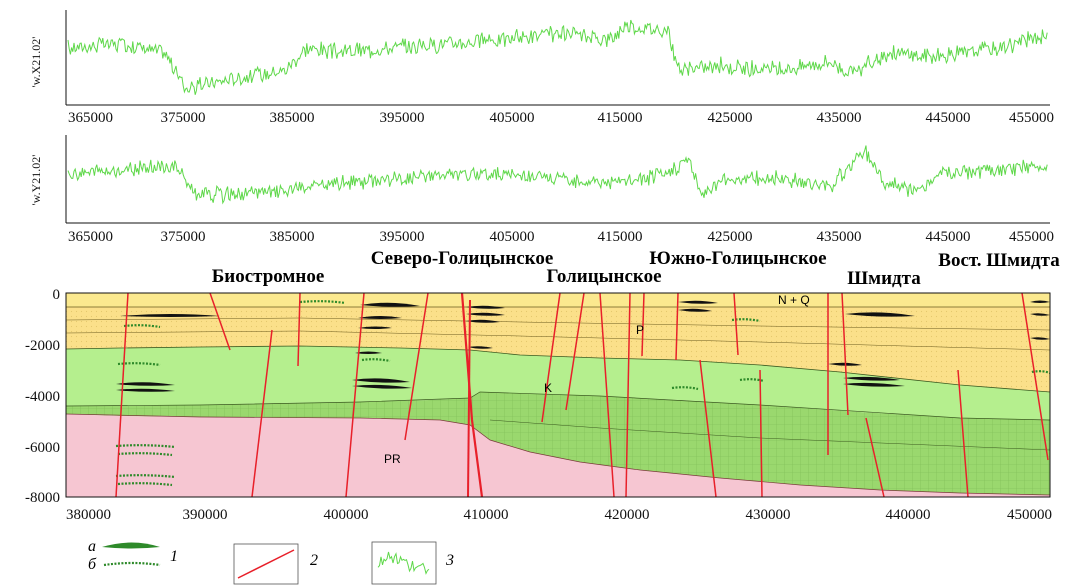  I want to click on profile-y-tick: 435000, so click(839, 237).